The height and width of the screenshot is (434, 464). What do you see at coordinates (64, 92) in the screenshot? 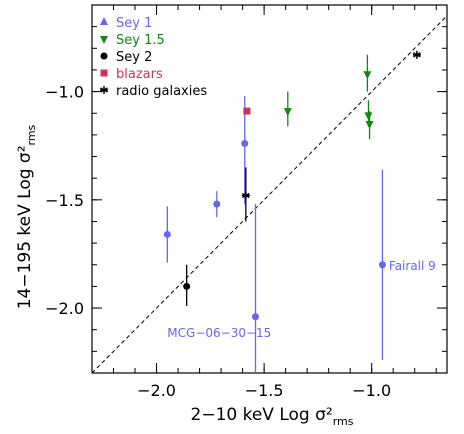
I see `y-tick-label: −1.0` at bounding box center [64, 92].